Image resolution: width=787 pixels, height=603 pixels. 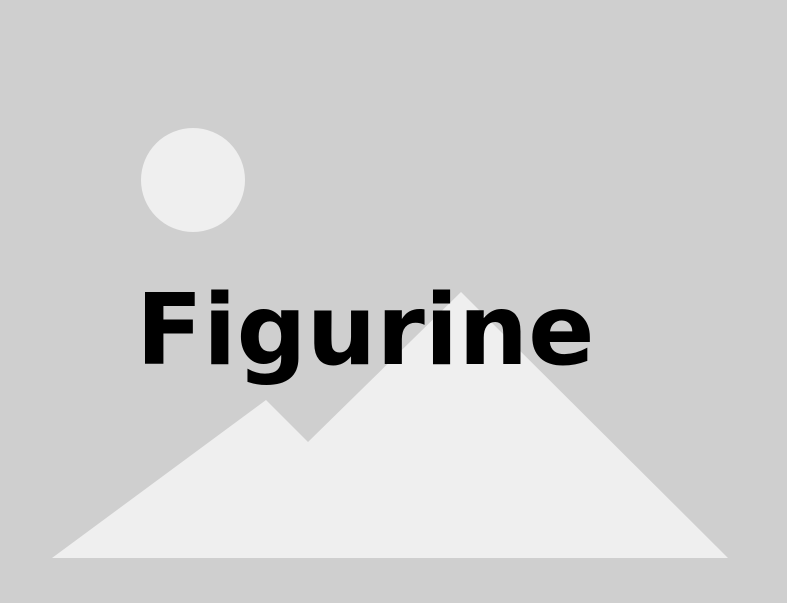 What do you see at coordinates (193, 180) in the screenshot?
I see `sun-icon` at bounding box center [193, 180].